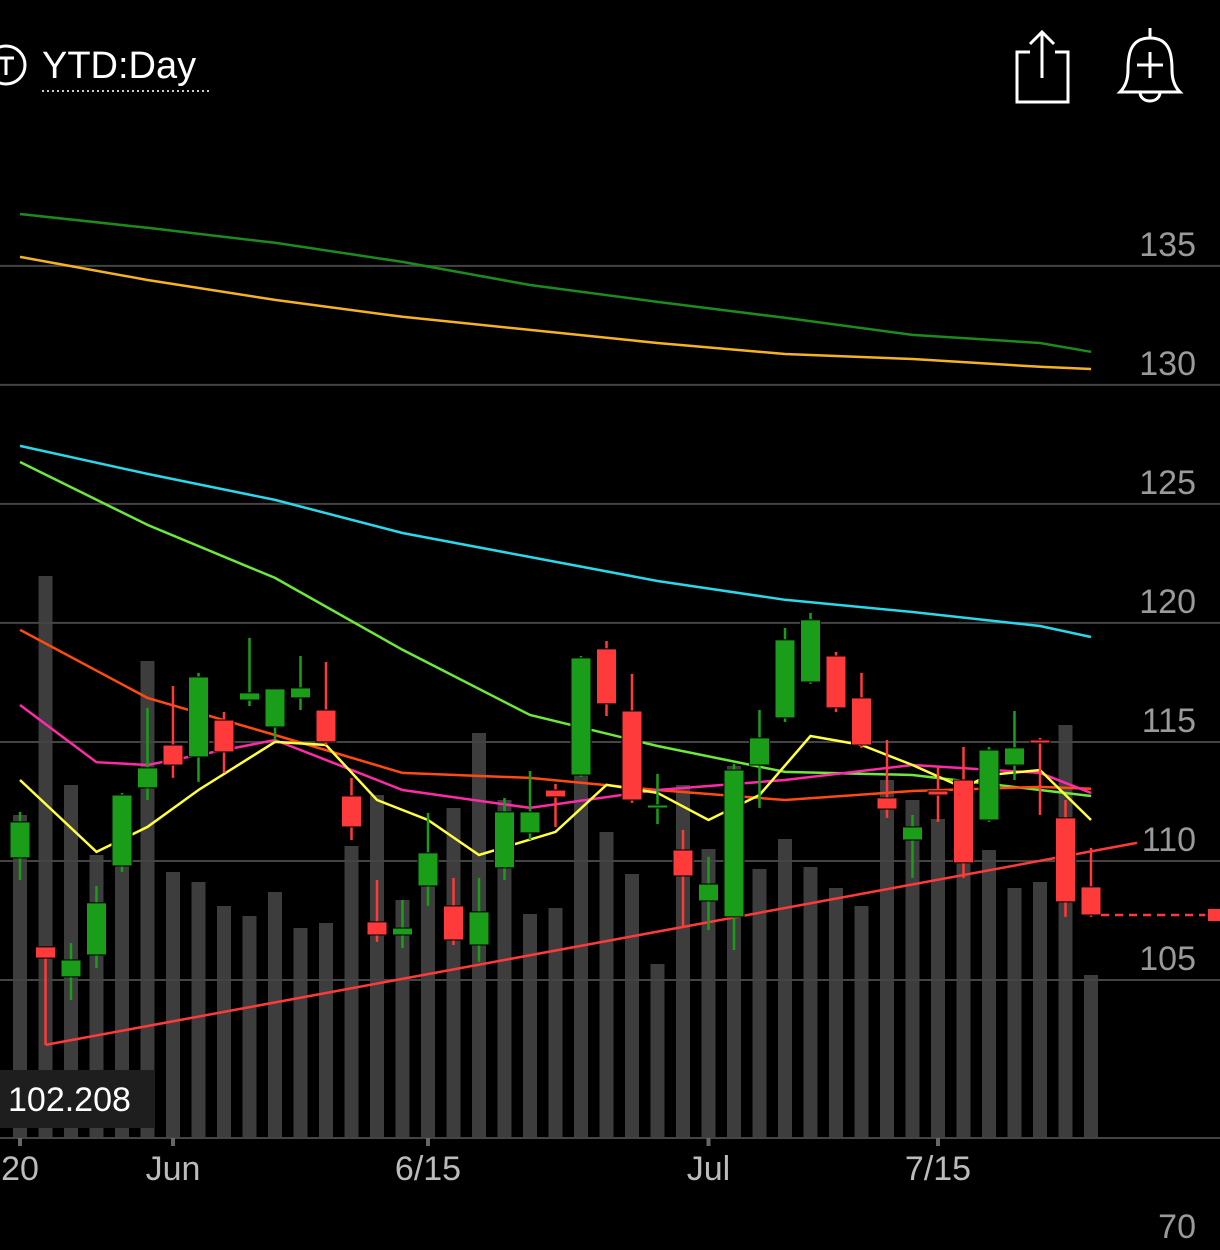  What do you see at coordinates (7, 65) in the screenshot?
I see `t` at bounding box center [7, 65].